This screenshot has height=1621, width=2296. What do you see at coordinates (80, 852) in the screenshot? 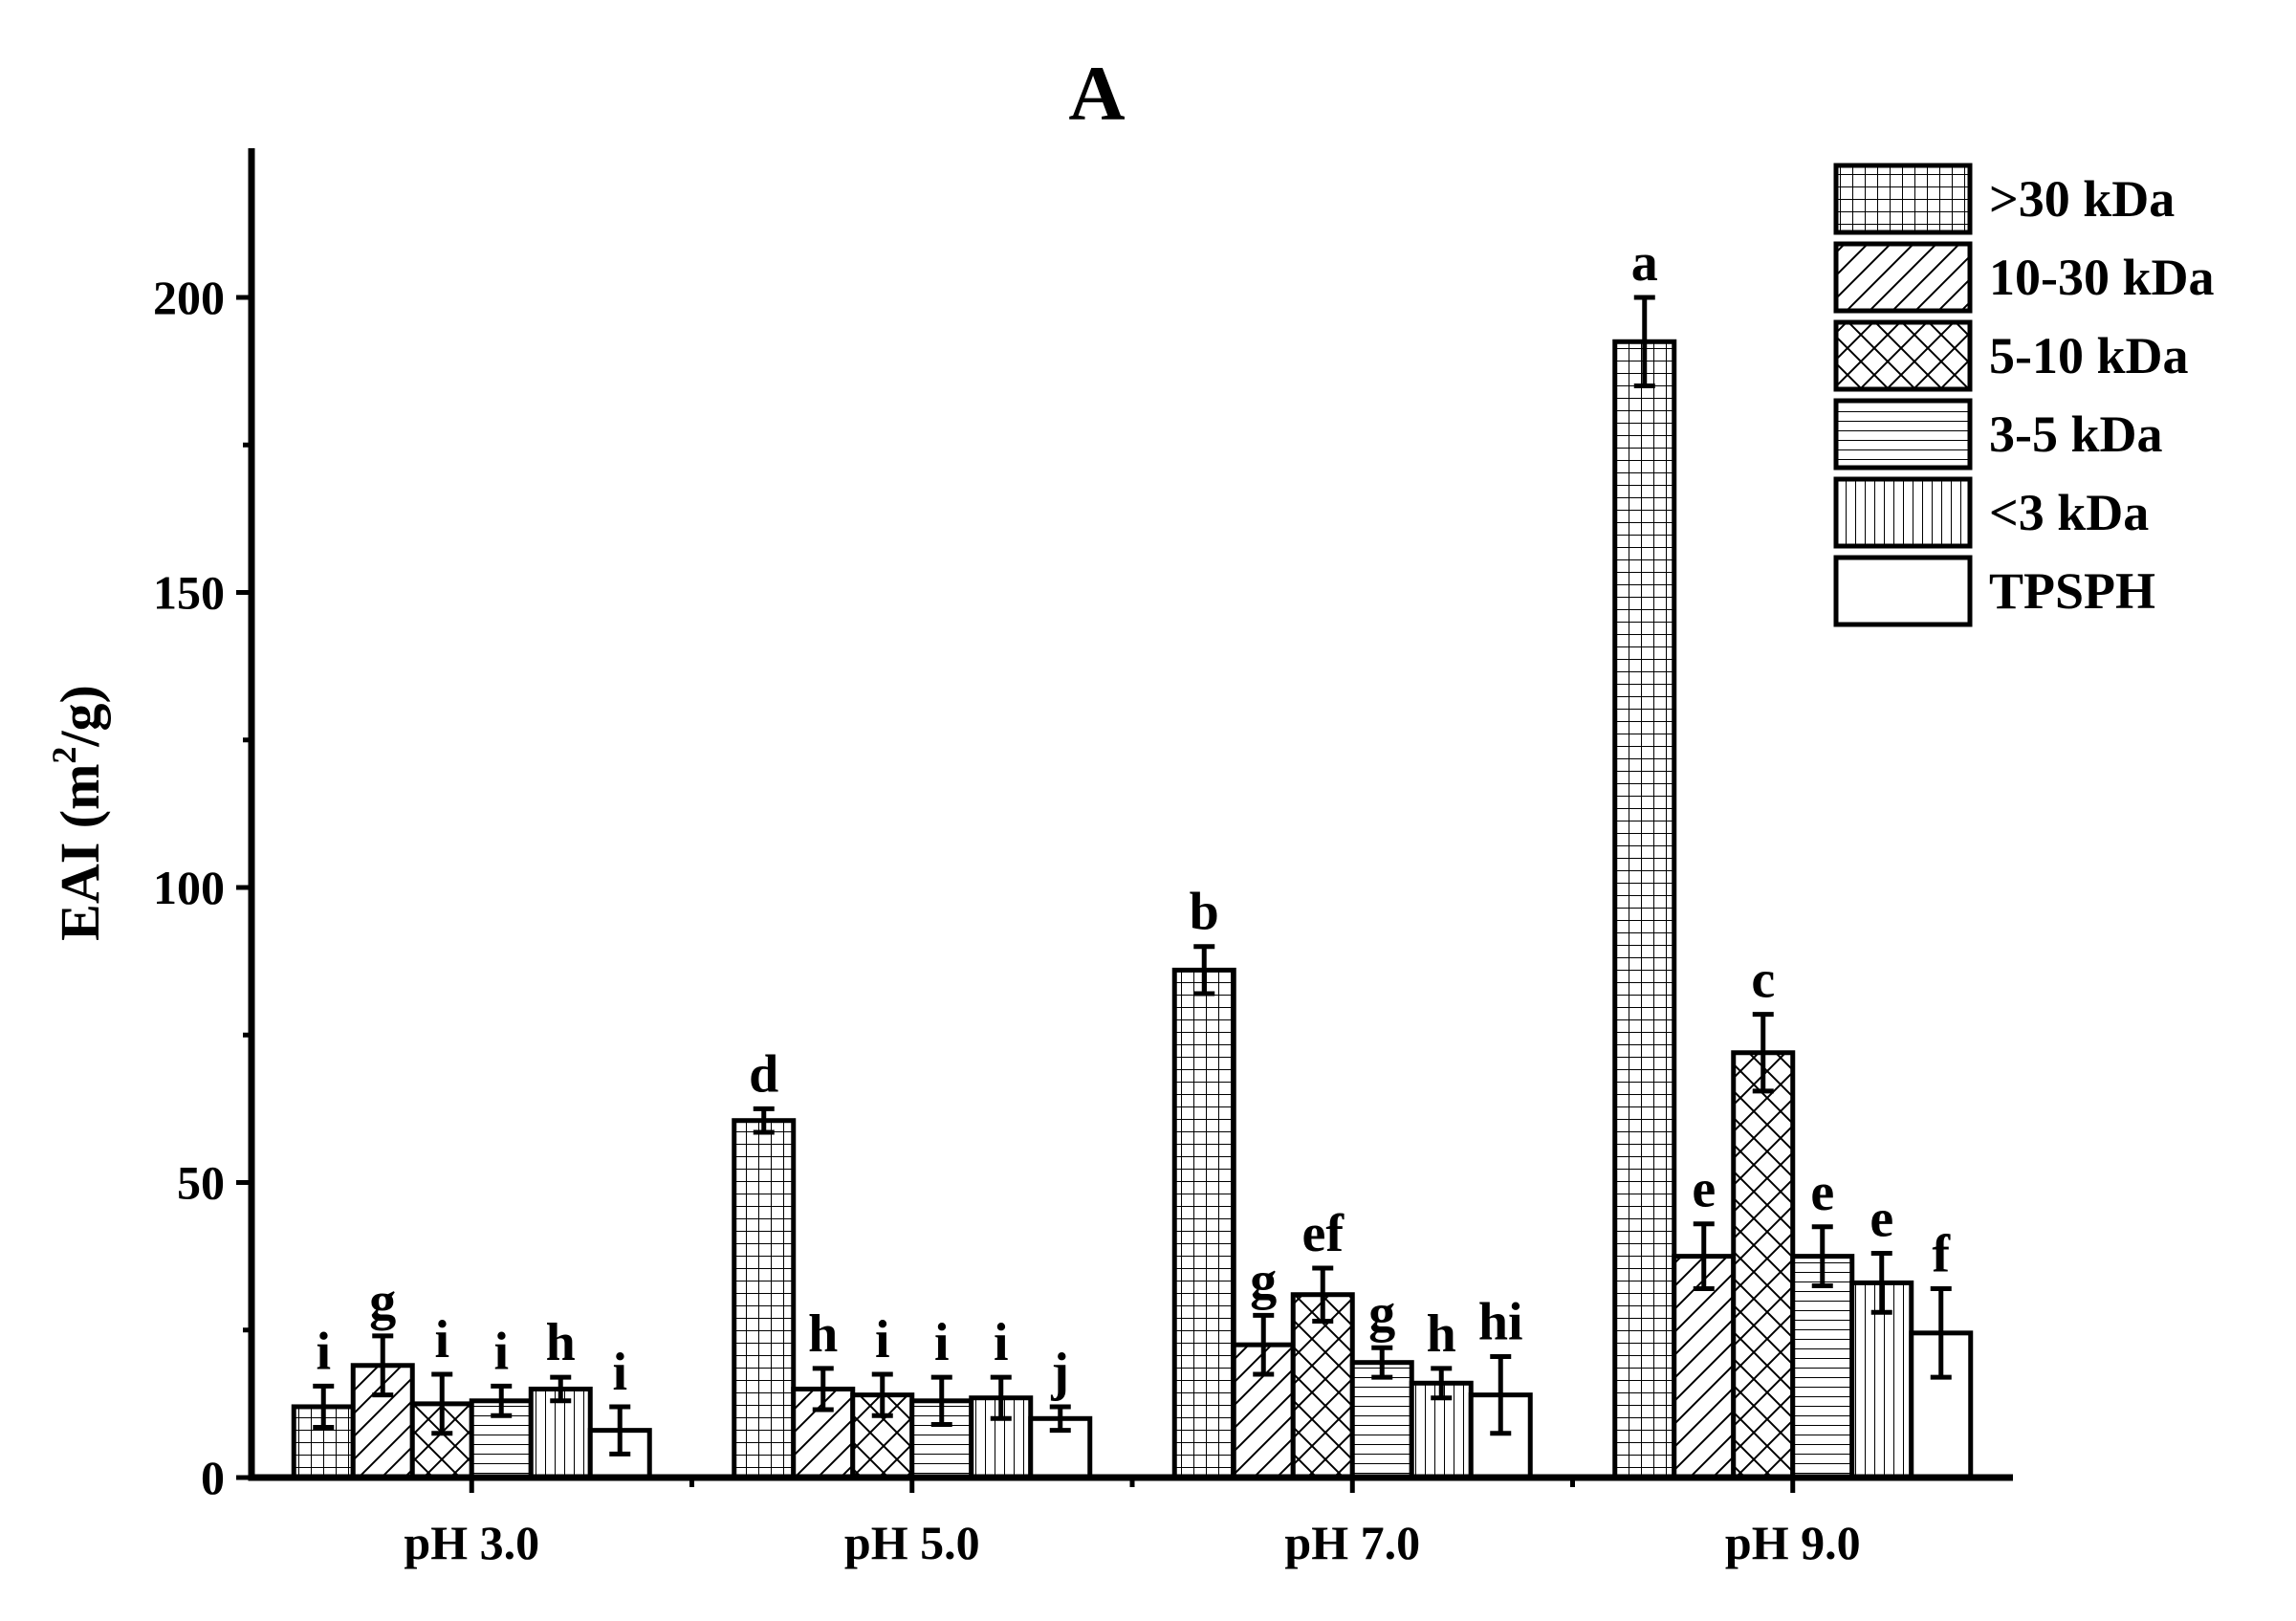
I see `y-axis-label-main: EAI (m` at bounding box center [80, 852].